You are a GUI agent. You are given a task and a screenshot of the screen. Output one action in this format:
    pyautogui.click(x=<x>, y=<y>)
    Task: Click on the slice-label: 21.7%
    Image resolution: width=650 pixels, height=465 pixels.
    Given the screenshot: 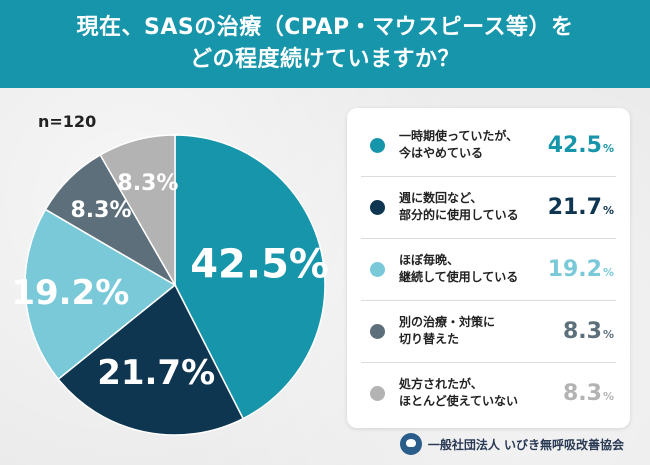 What is the action you would take?
    pyautogui.click(x=156, y=373)
    